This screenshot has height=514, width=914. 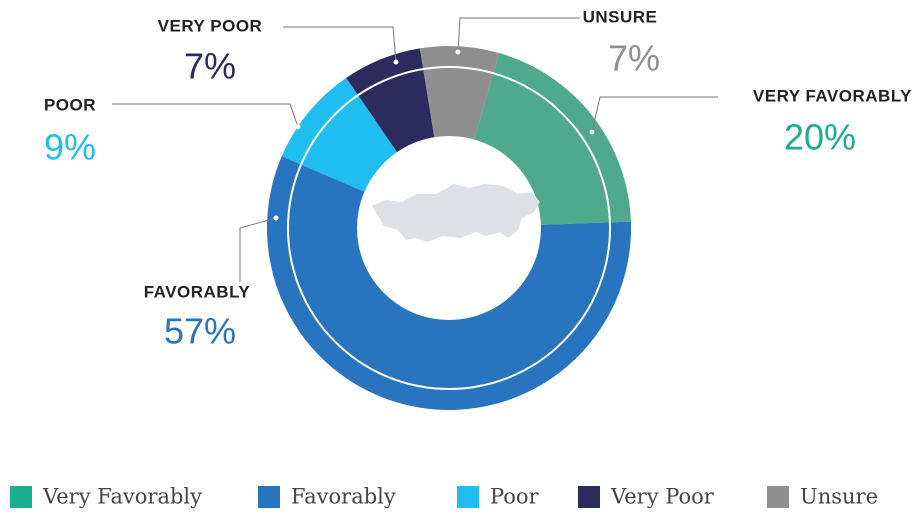 What do you see at coordinates (456, 213) in the screenshot?
I see `map-icon` at bounding box center [456, 213].